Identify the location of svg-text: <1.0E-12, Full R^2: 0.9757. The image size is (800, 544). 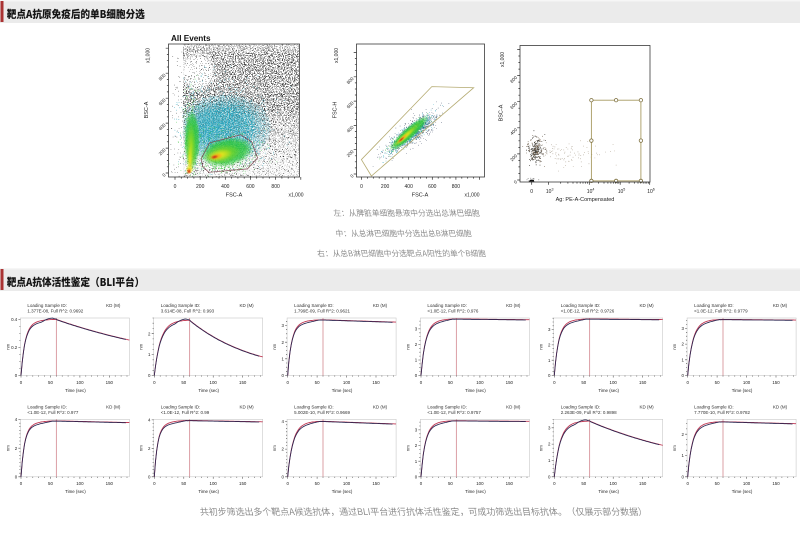
(454, 412).